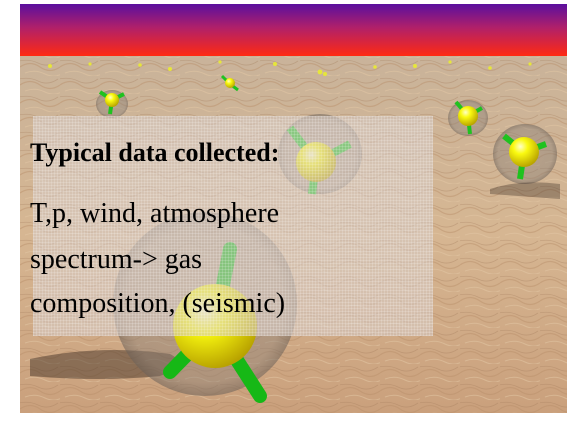 The image size is (579, 421). I want to click on sky-band, so click(293, 30).